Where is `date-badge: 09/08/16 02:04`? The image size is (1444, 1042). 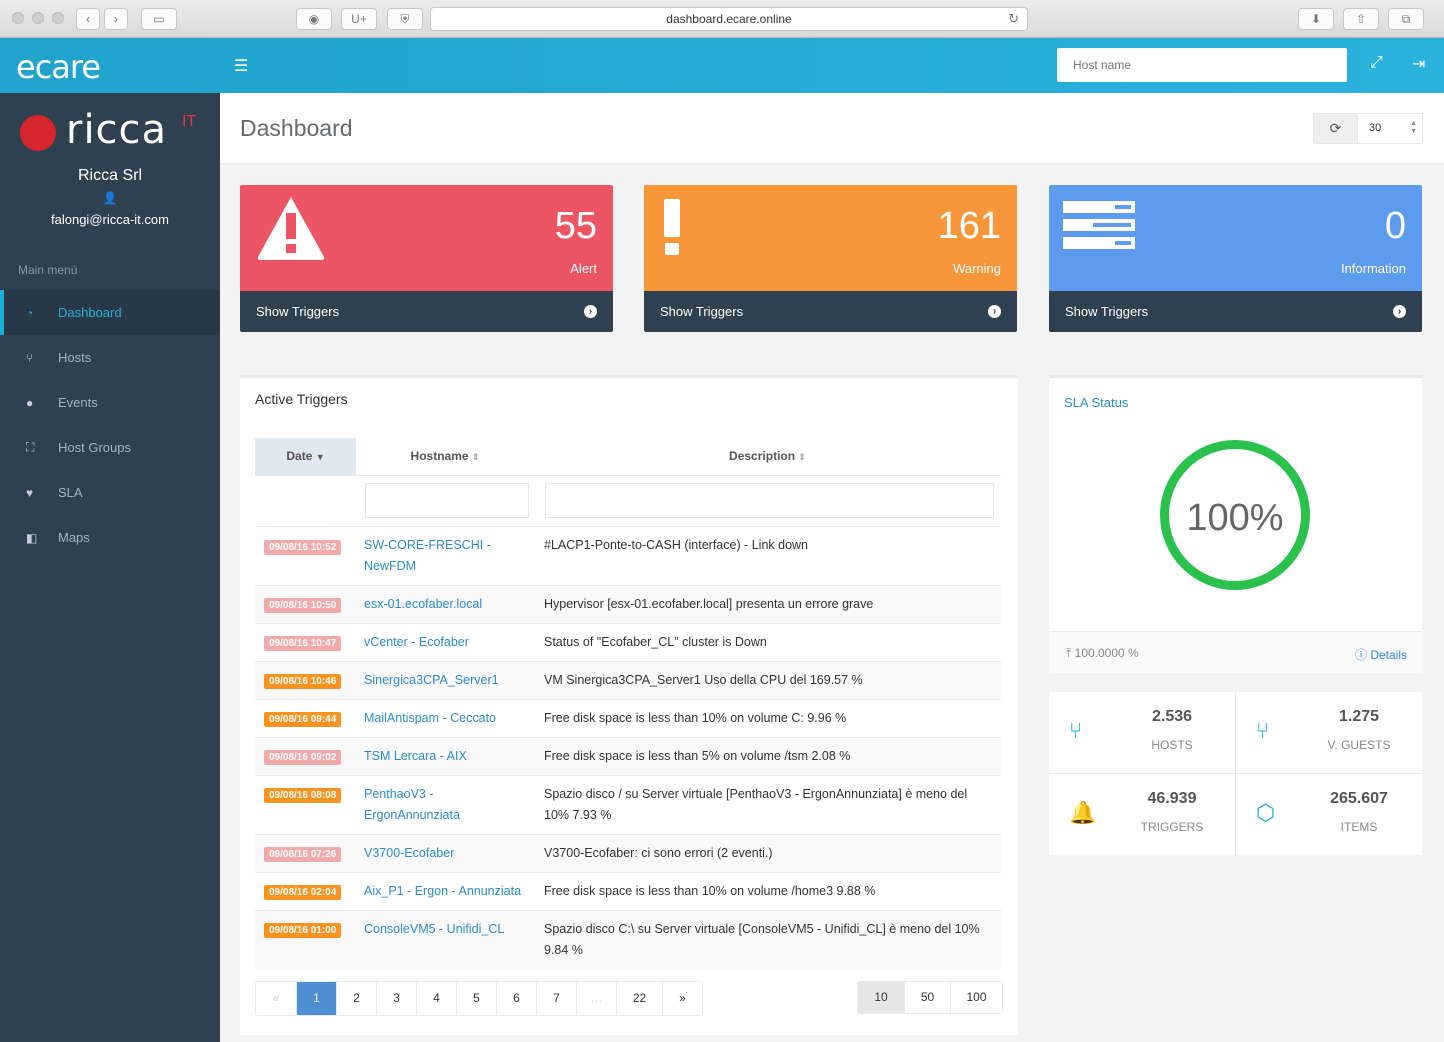
date-badge: 09/08/16 02:04 is located at coordinates (303, 892).